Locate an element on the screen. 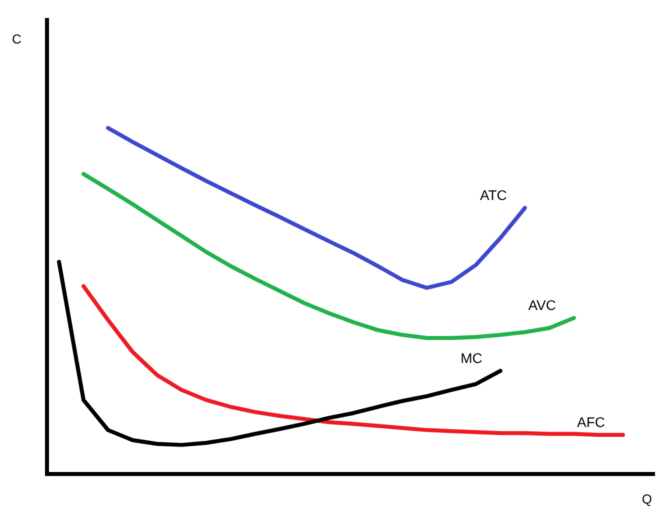 The image size is (657, 513). series-label: MC is located at coordinates (471, 358).